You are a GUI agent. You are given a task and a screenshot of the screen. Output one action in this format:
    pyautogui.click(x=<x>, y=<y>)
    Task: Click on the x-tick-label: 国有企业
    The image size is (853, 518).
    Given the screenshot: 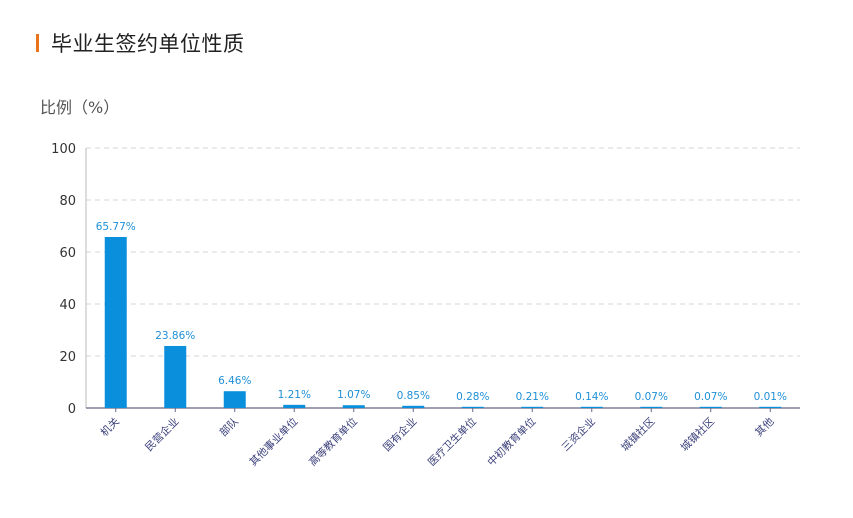 What is the action you would take?
    pyautogui.click(x=399, y=434)
    